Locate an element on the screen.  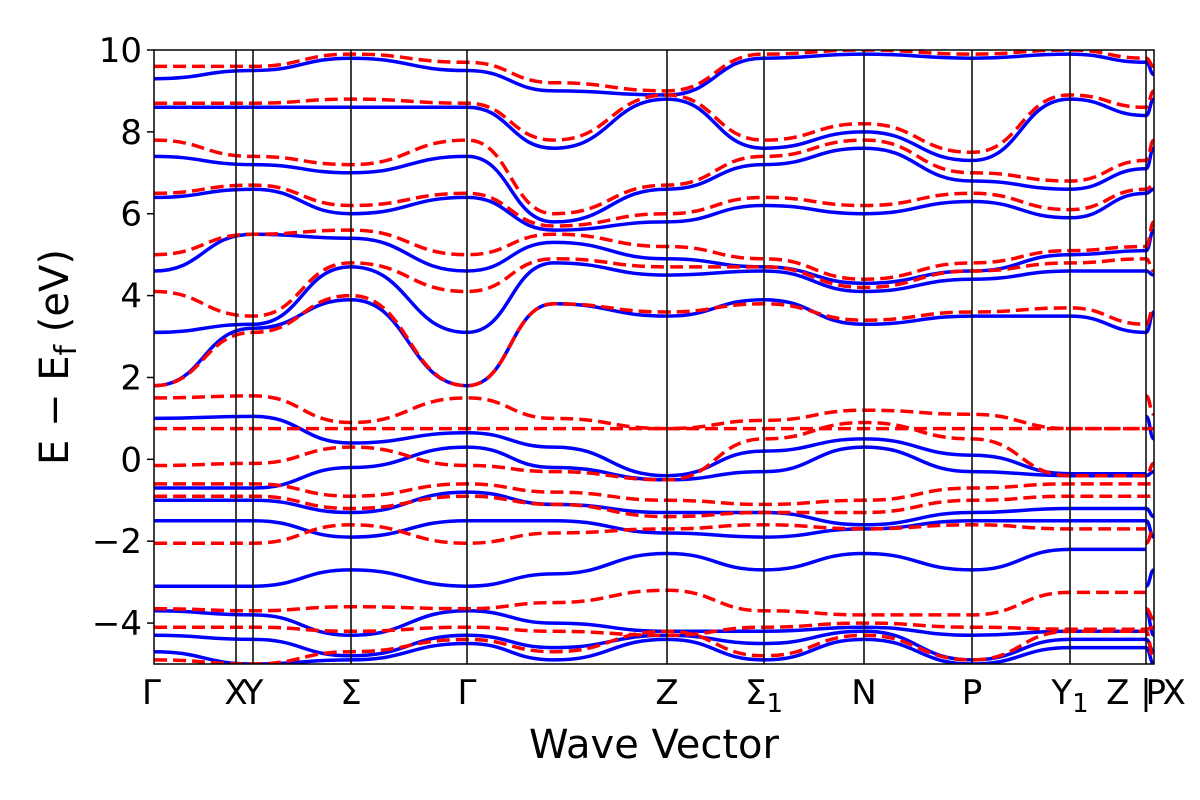
kpoint-label-6: Σ1 is located at coordinates (764, 696).